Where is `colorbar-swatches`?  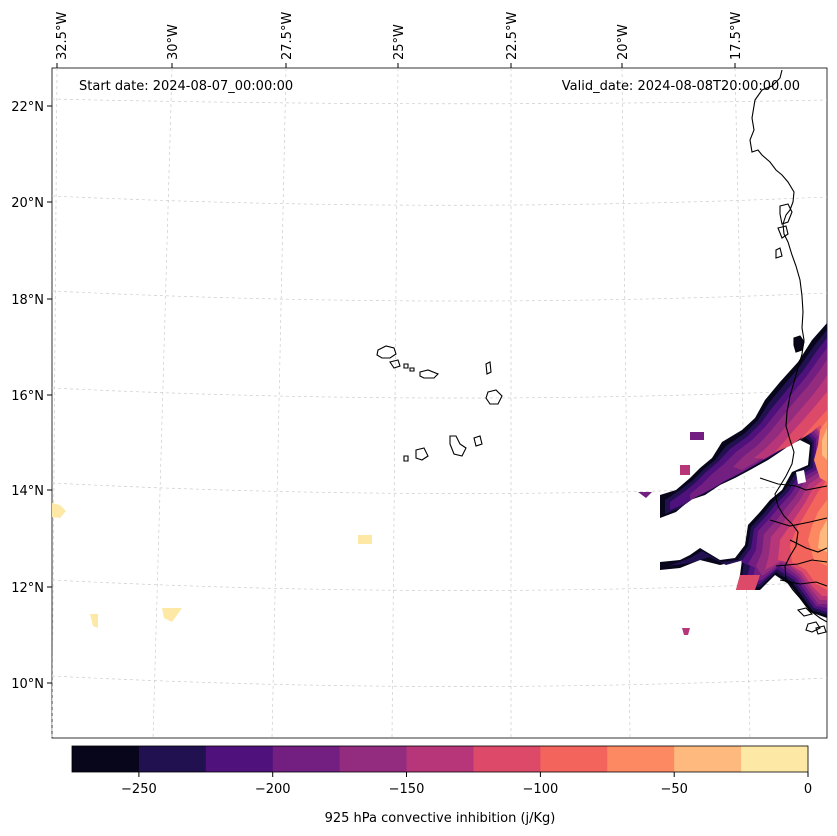 colorbar-swatches is located at coordinates (440, 759).